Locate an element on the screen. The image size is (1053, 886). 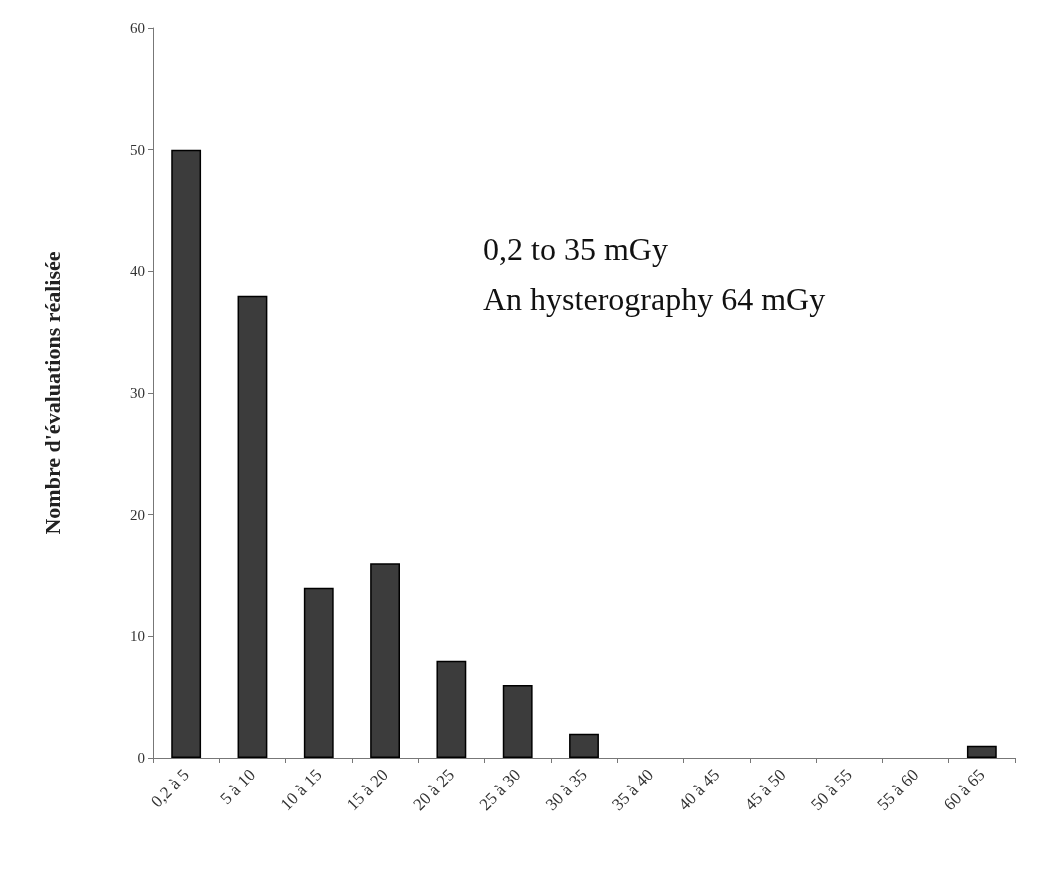
y-tick-label: 10 is located at coordinates (137, 636).